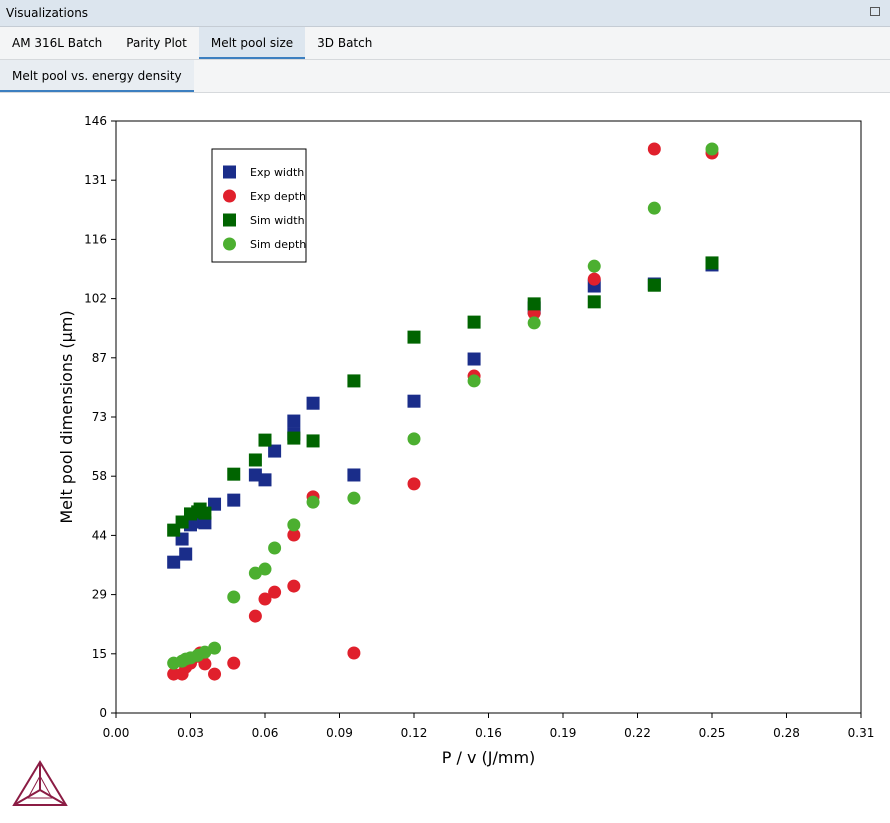  What do you see at coordinates (445, 13) in the screenshot?
I see `panel-header: Visualizations` at bounding box center [445, 13].